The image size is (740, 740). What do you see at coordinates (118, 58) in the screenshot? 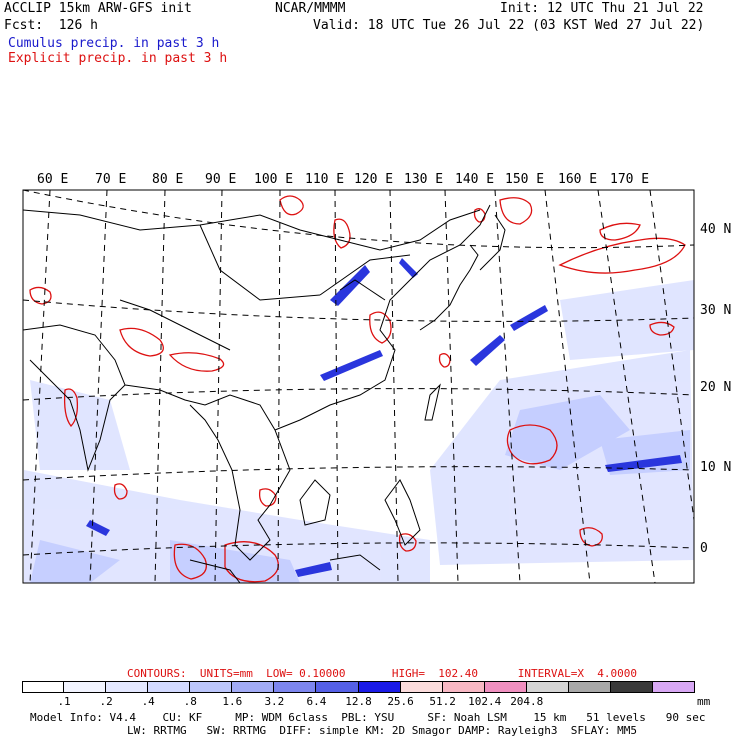
I see `legend-explicit: Explicit precip. in past 3 h` at bounding box center [118, 58].